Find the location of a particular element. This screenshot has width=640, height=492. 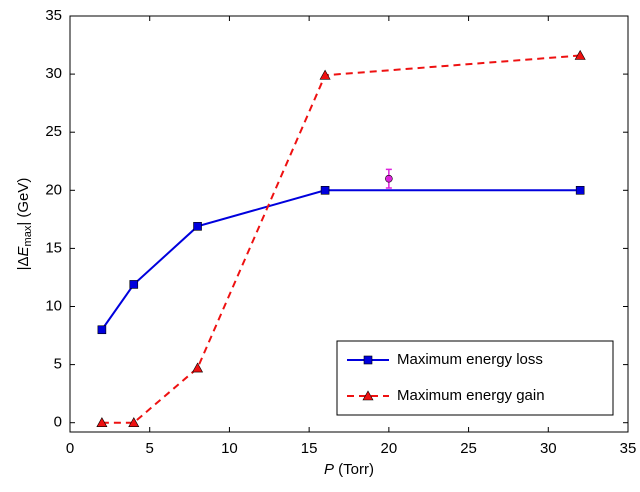

legend-box is located at coordinates (475, 378).